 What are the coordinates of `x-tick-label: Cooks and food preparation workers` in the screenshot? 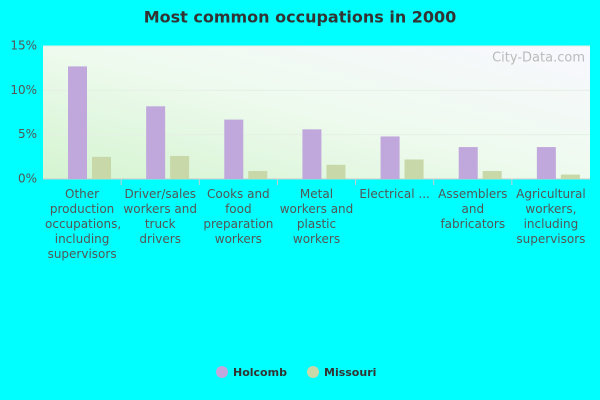 It's located at (238, 216).